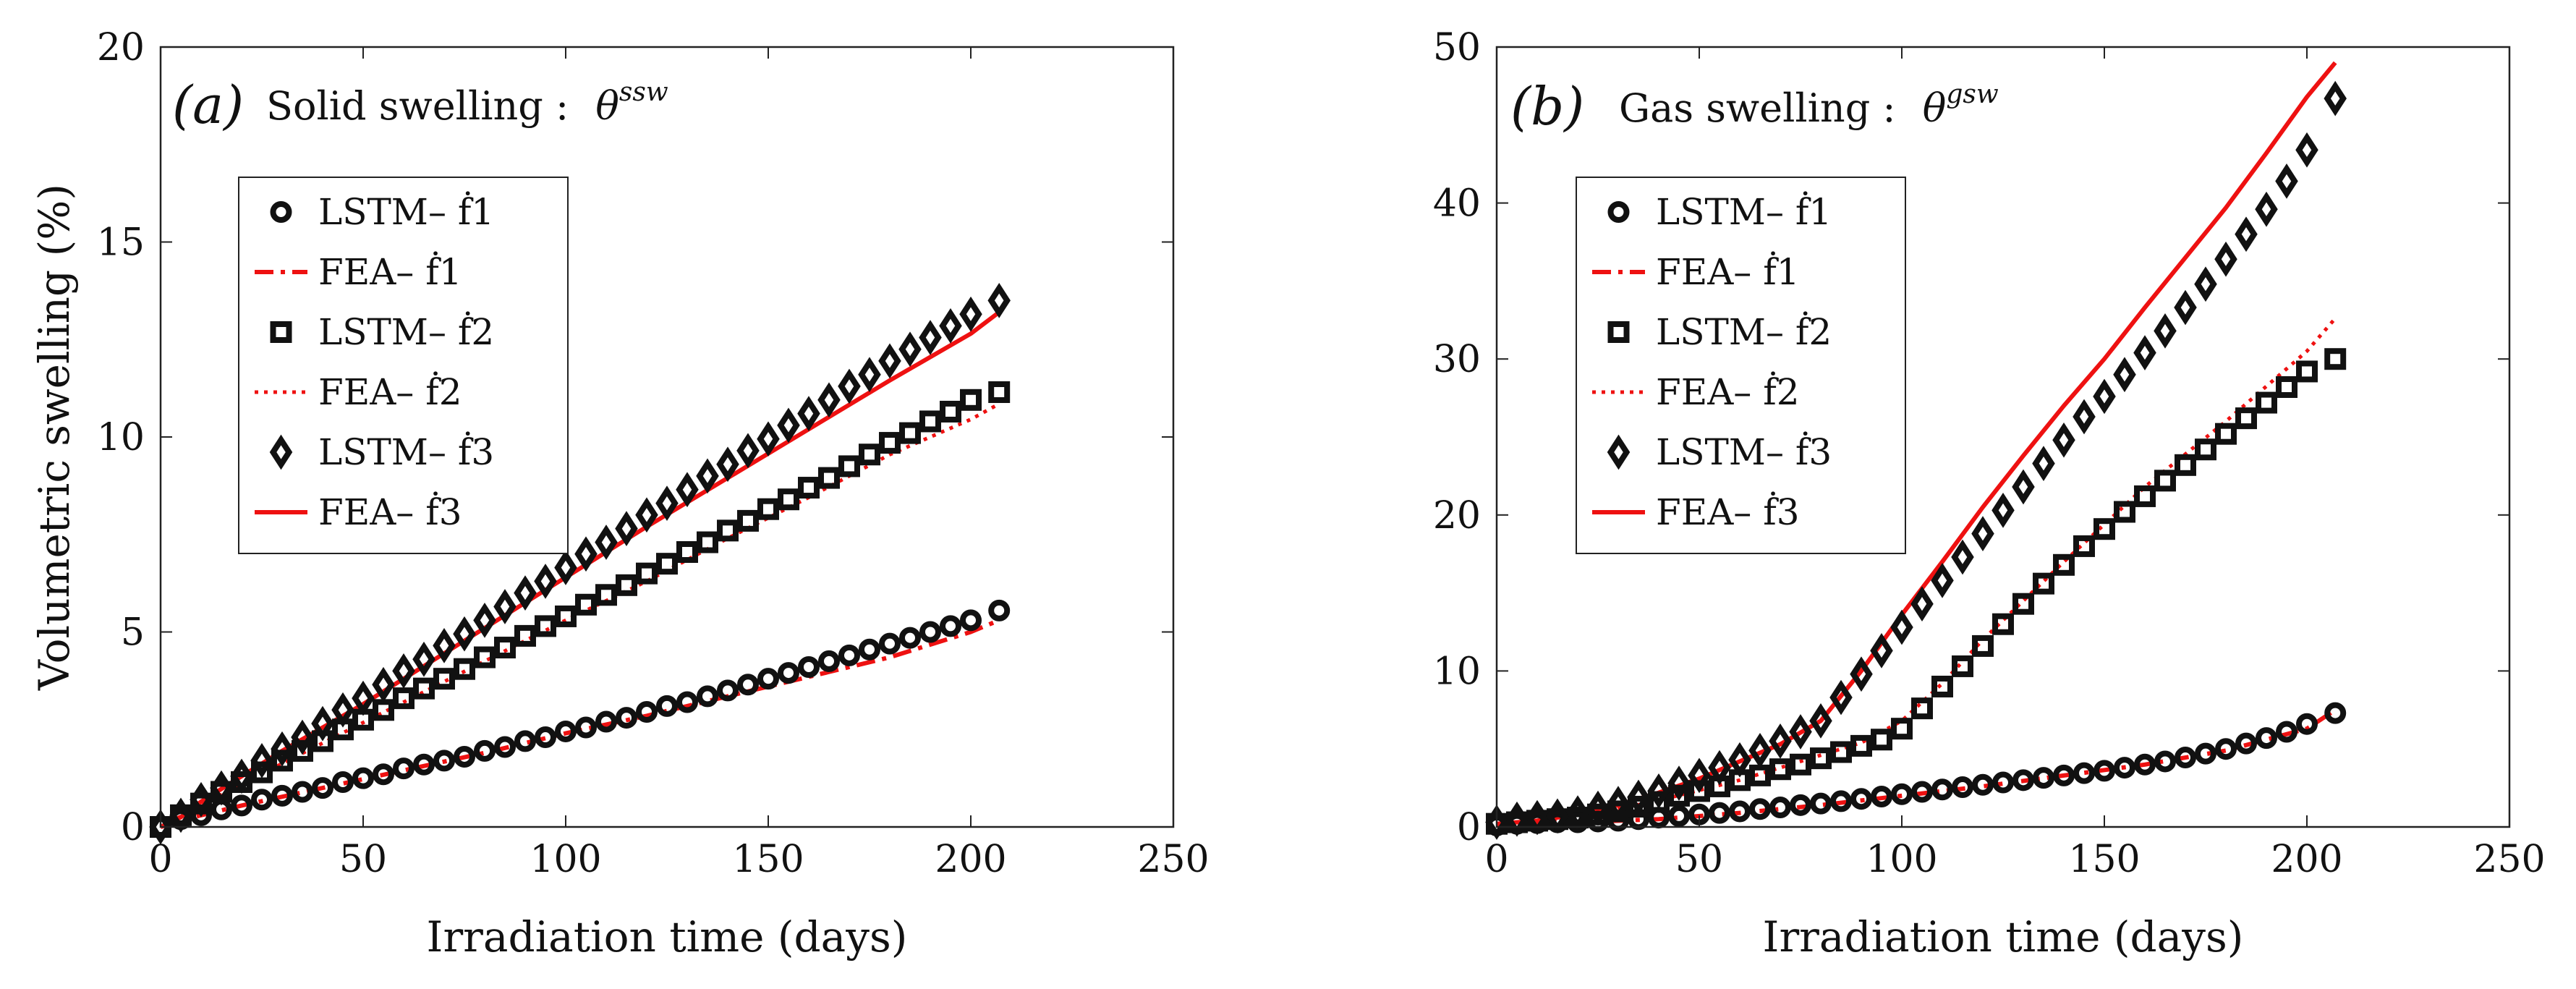 This screenshot has width=2576, height=989. What do you see at coordinates (406, 212) in the screenshot?
I see `legend-label: LSTM– ḟ1` at bounding box center [406, 212].